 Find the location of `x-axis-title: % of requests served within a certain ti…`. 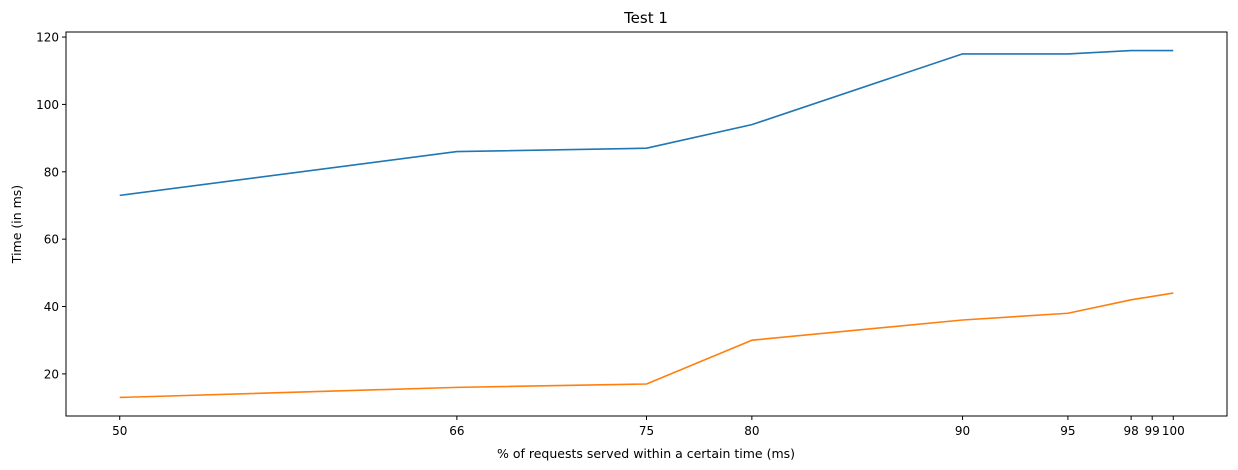

x-axis-title: % of requests served within a certain ti… is located at coordinates (646, 453).